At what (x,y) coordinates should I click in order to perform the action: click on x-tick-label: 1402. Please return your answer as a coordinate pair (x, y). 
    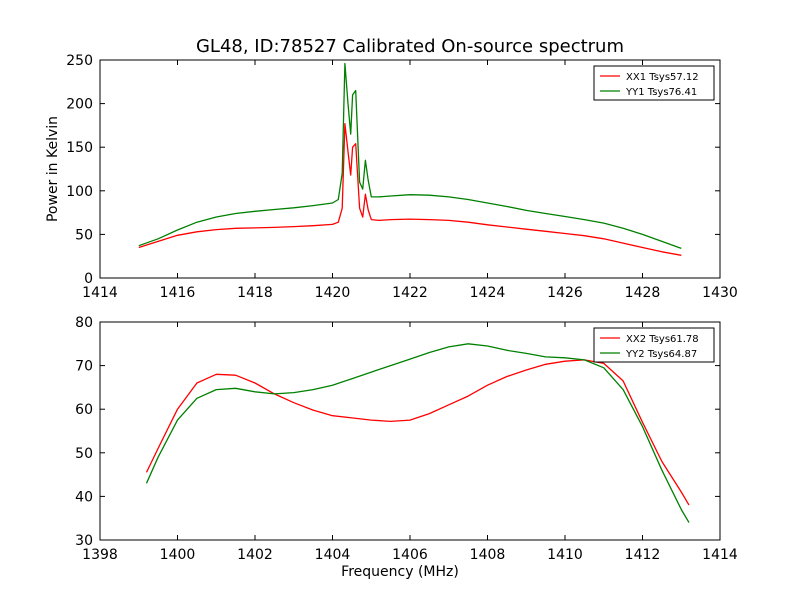
    Looking at the image, I should click on (255, 555).